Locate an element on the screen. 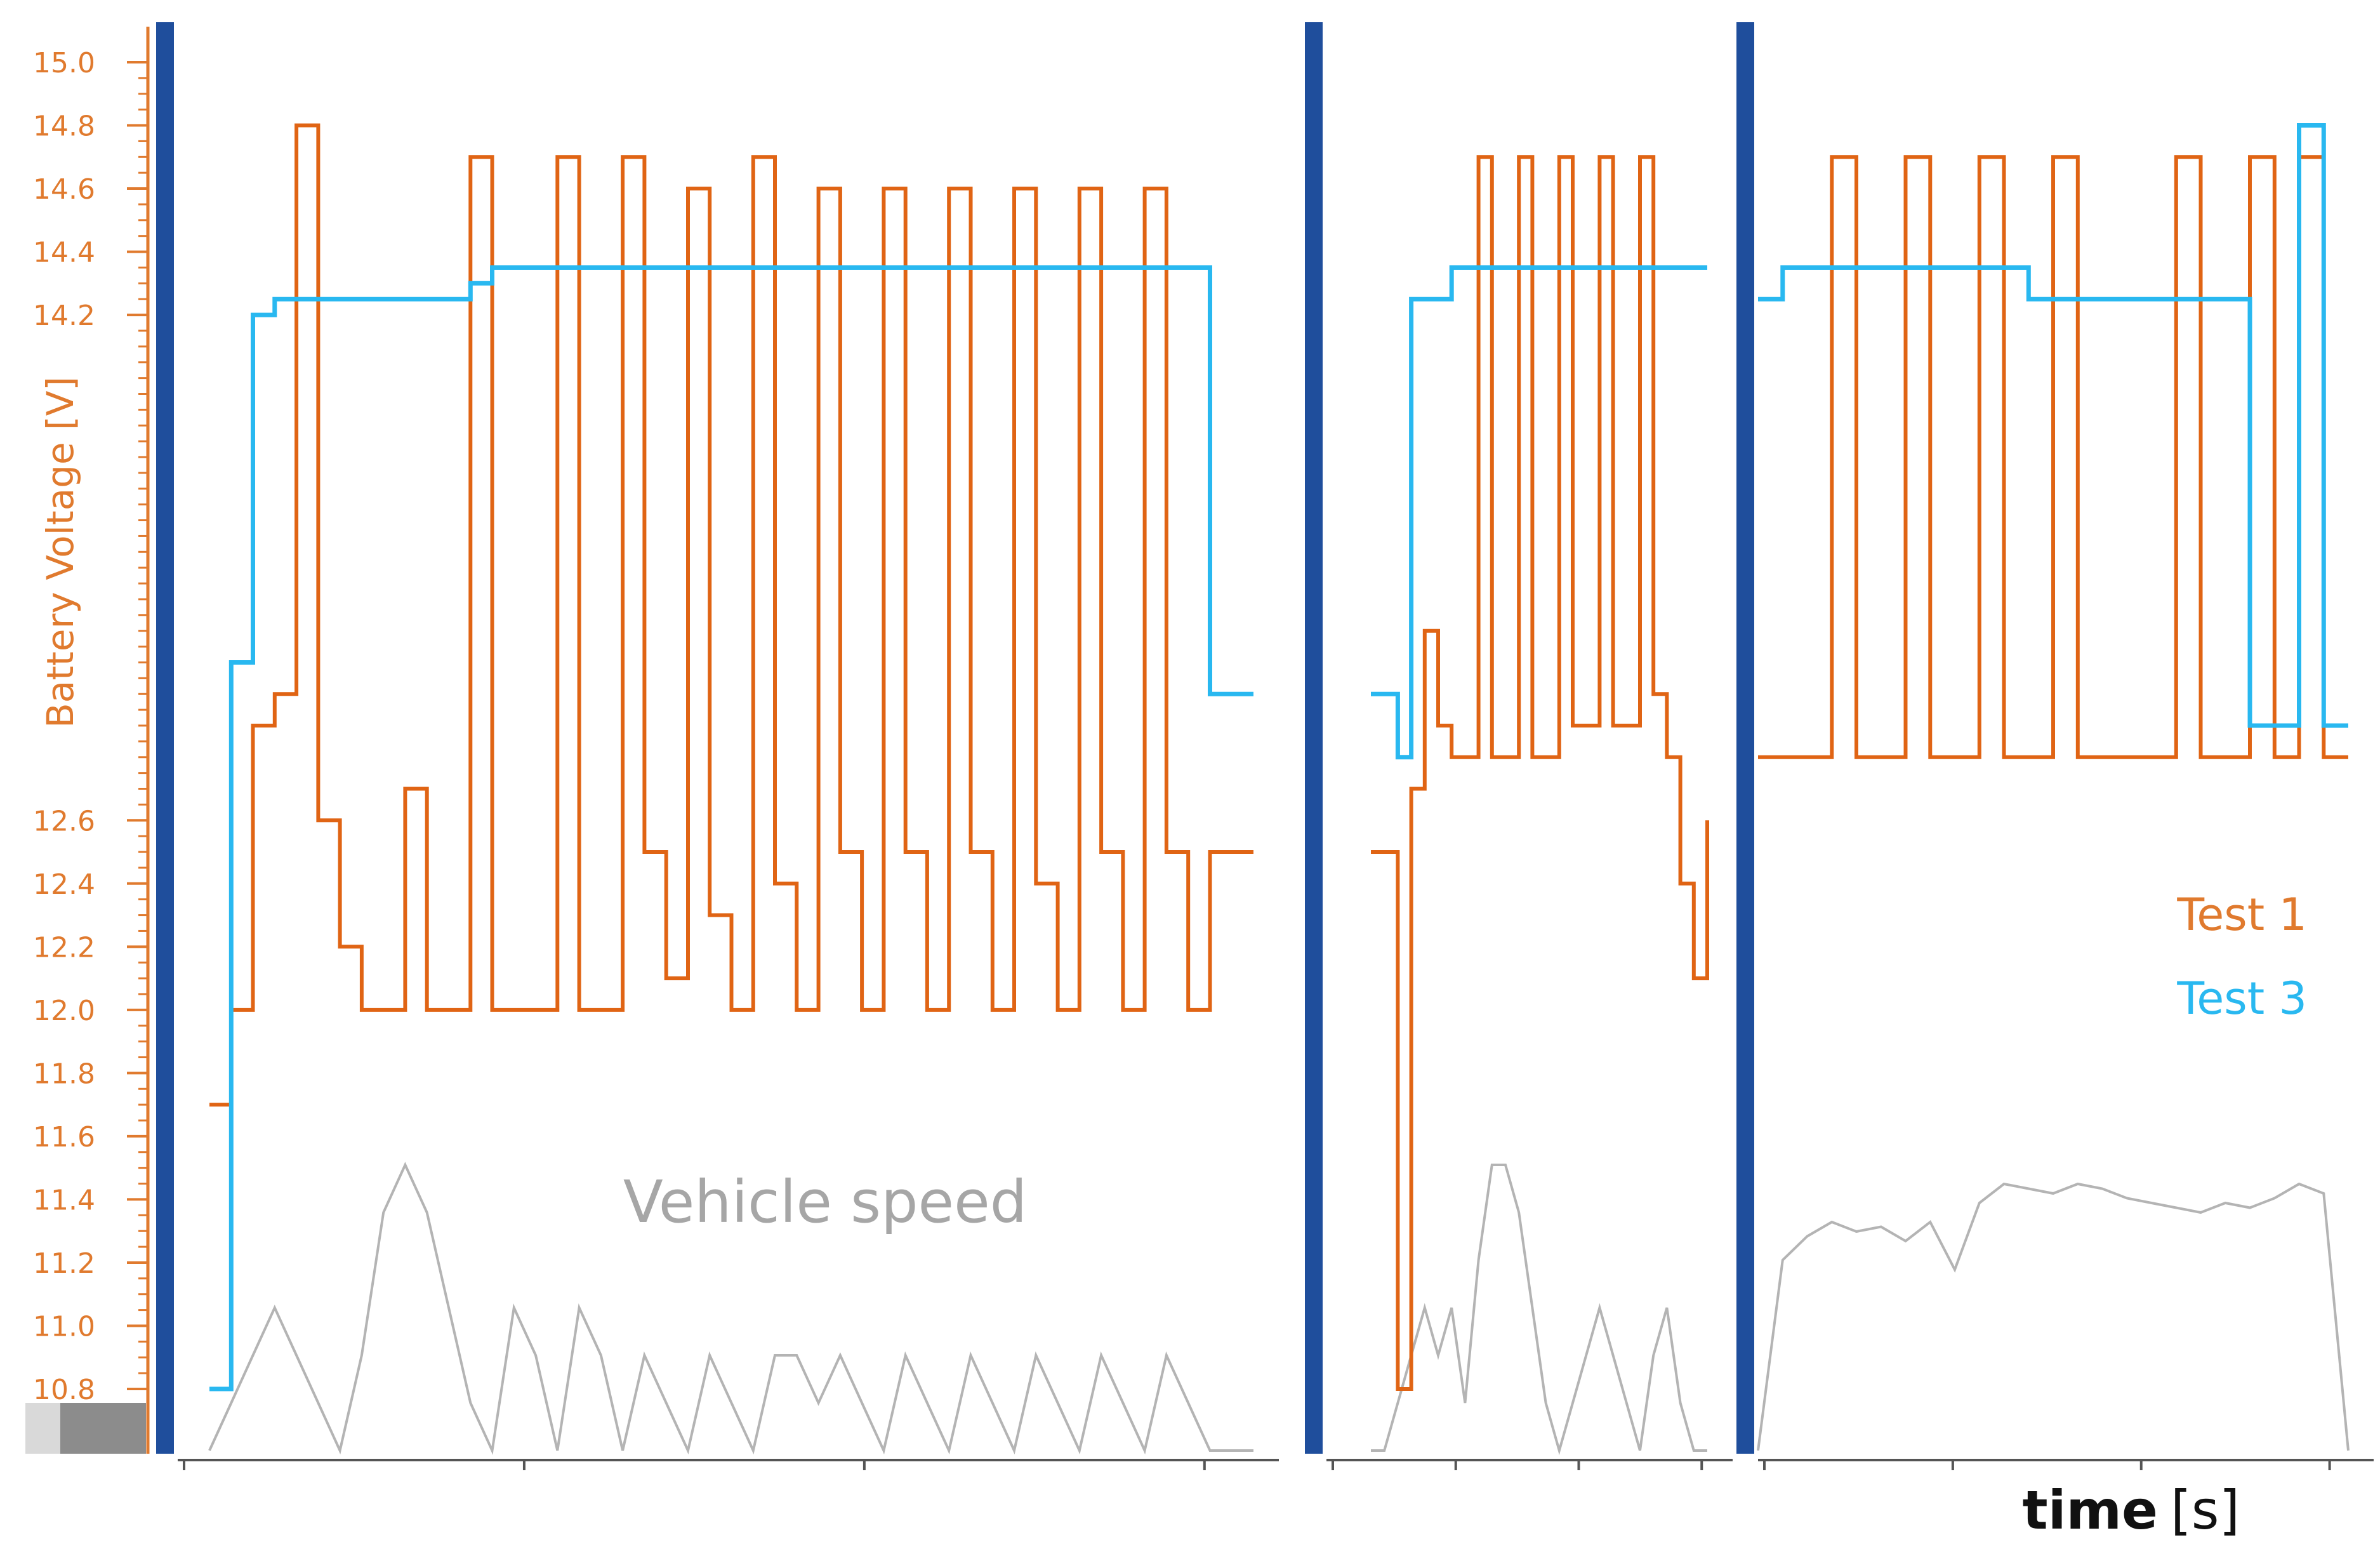 The height and width of the screenshot is (1561, 2380). scrollbar-stub is located at coordinates (85, 1428).